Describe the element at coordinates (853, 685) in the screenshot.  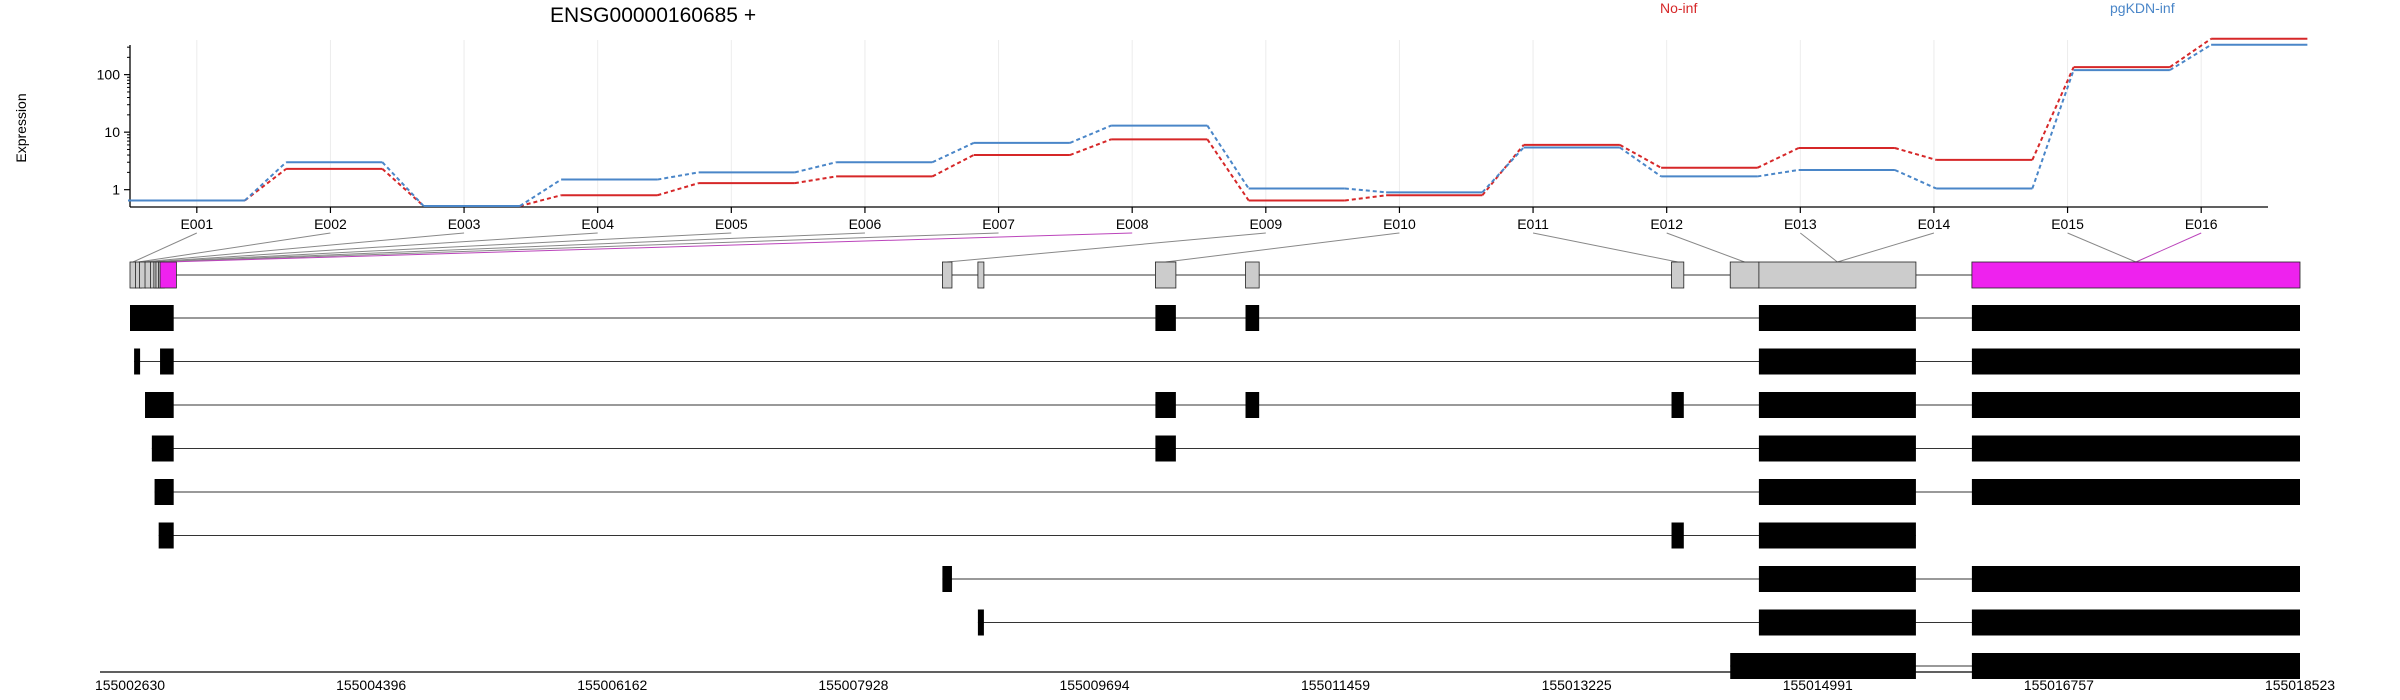
I see `genomic-tick-label: 155007928` at that location.